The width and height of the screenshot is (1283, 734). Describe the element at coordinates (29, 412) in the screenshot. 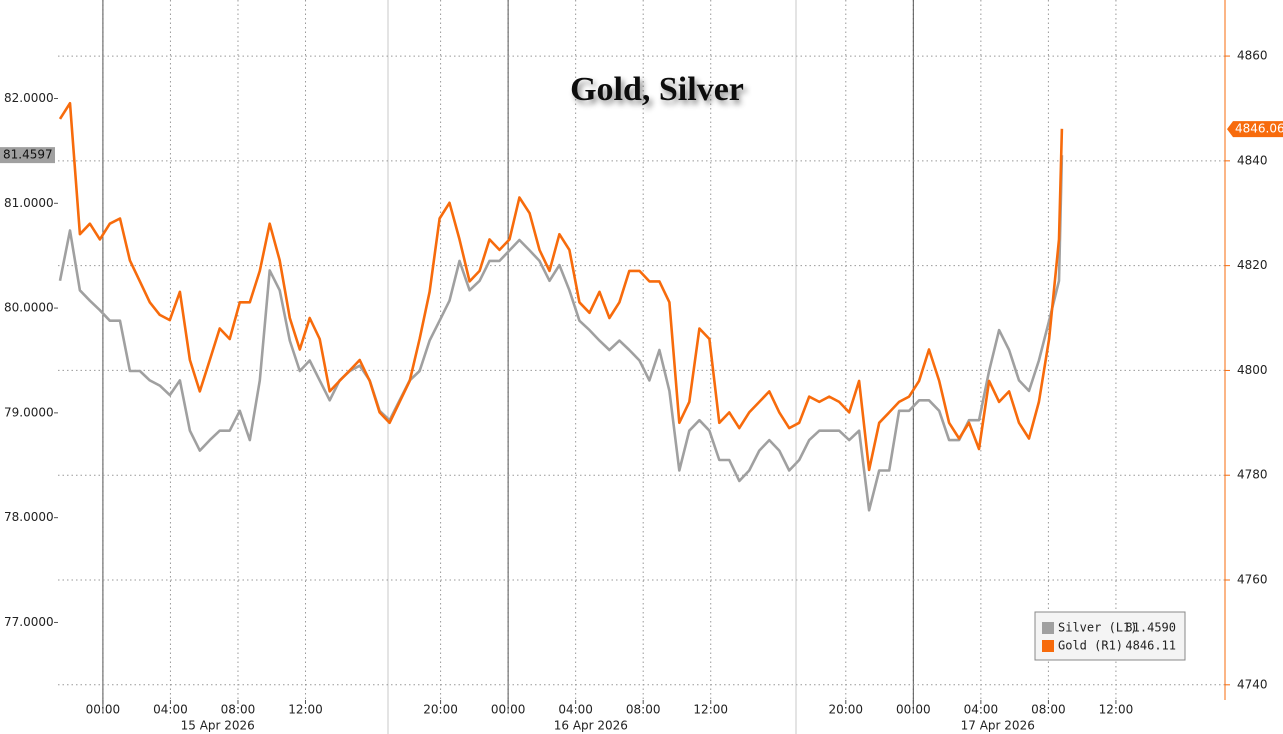

I see `y-tick-label: 79.0000` at that location.